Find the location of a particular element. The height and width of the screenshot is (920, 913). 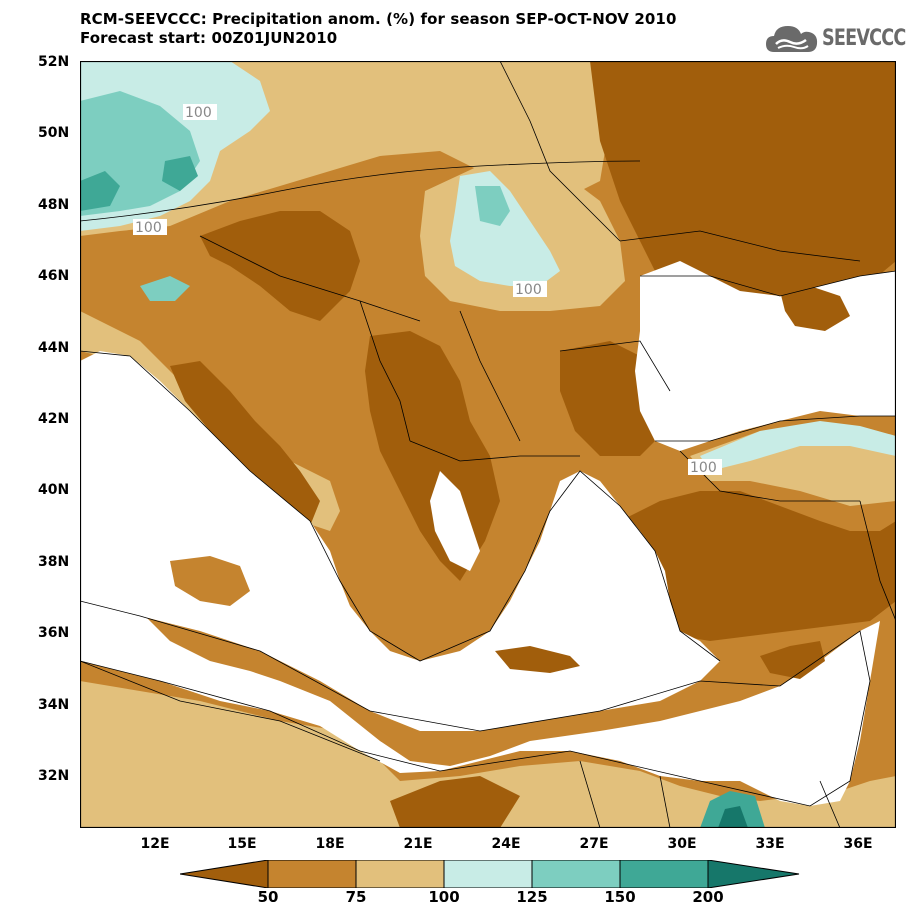

lat-label: 34N is located at coordinates (54, 705).